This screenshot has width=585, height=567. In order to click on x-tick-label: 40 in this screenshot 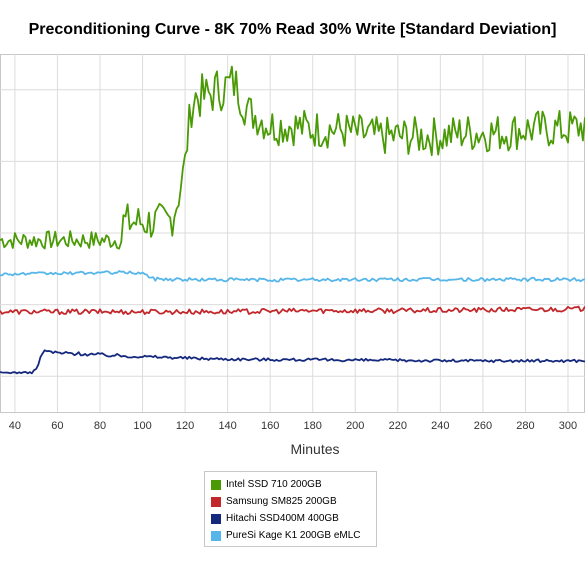, I will do `click(15, 426)`.